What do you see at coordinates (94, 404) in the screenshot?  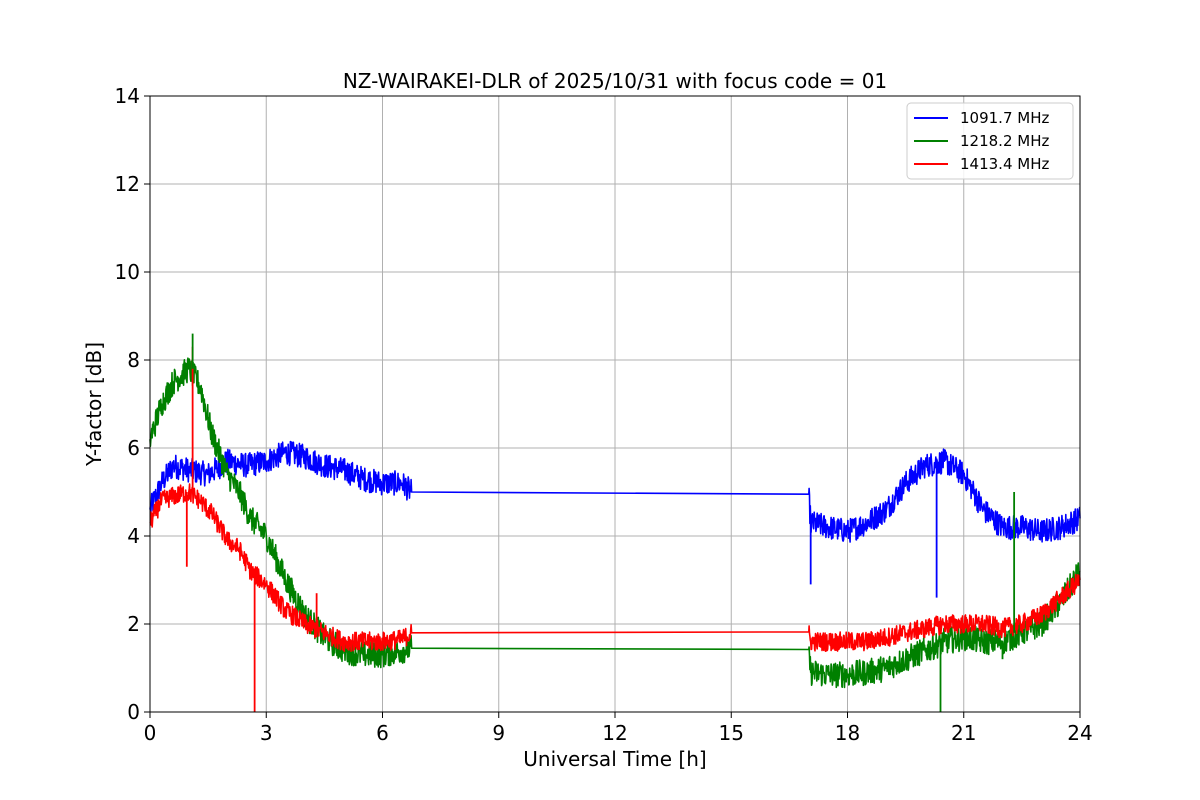 I see `y-axis-label: Y-factor [dB]` at bounding box center [94, 404].